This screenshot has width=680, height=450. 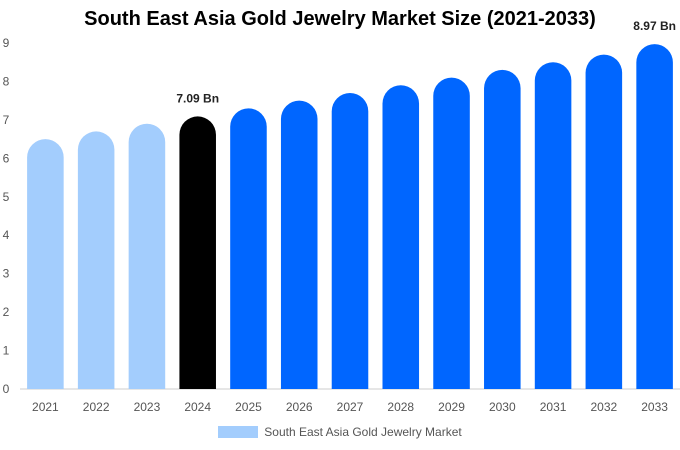 What do you see at coordinates (299, 407) in the screenshot?
I see `x-tick-label: 2026` at bounding box center [299, 407].